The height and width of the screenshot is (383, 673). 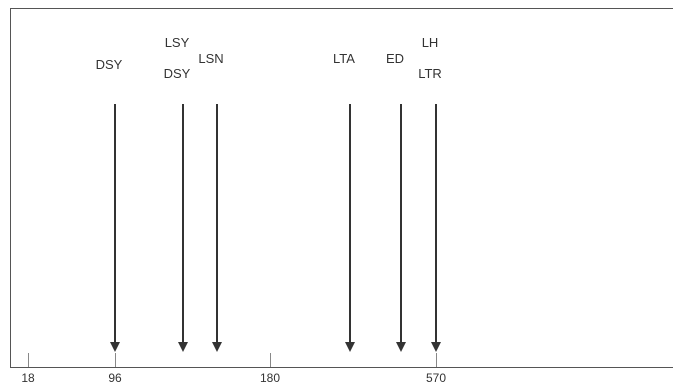 I want to click on event-arrow: DSY, so click(x=109, y=204).